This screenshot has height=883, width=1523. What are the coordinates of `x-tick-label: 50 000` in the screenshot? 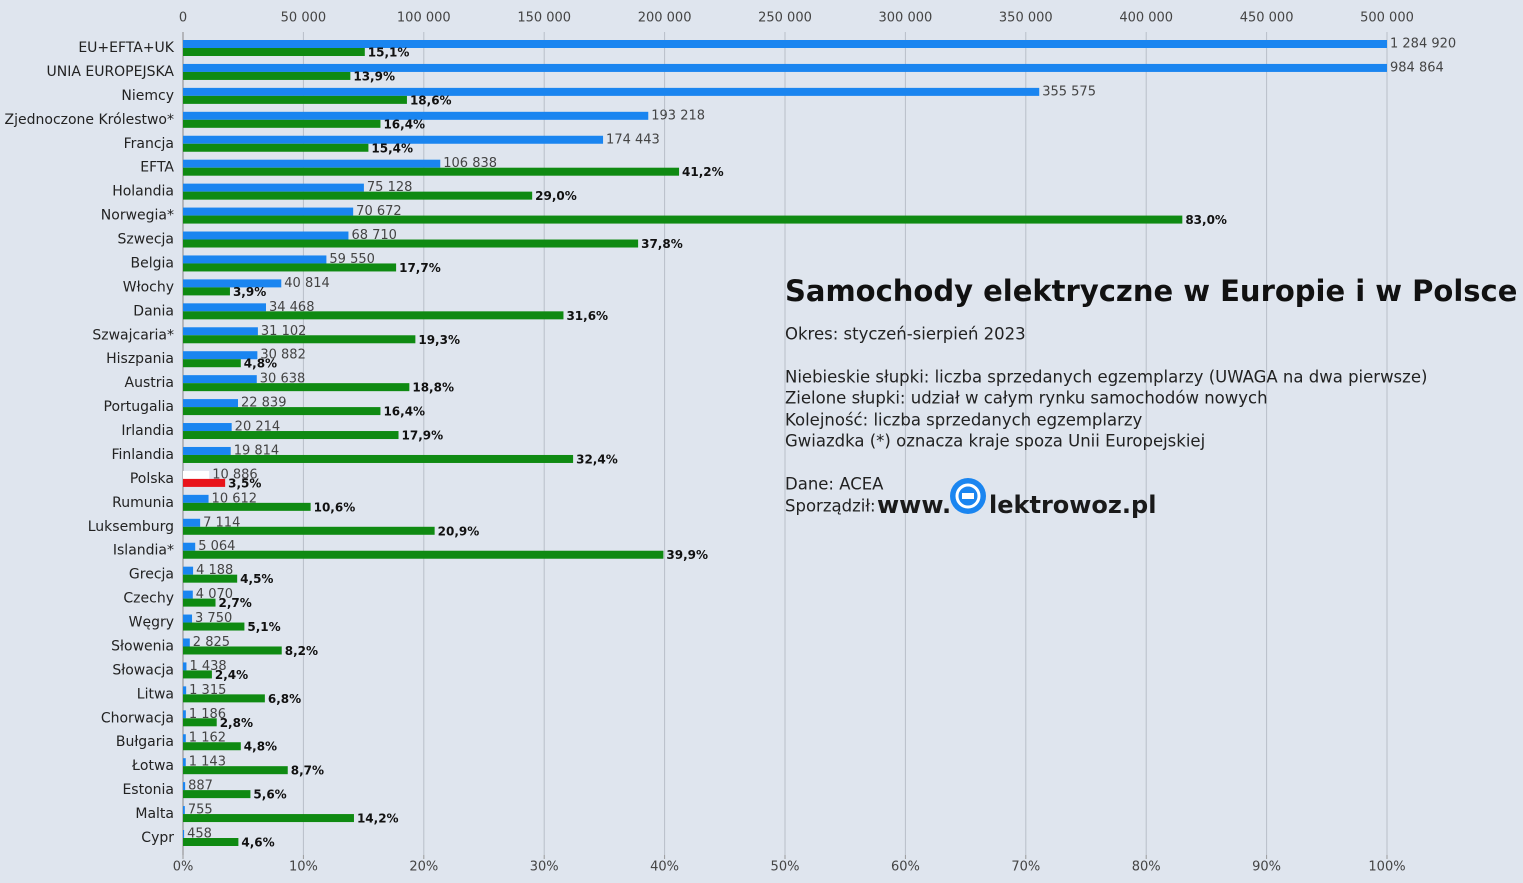 It's located at (304, 18).